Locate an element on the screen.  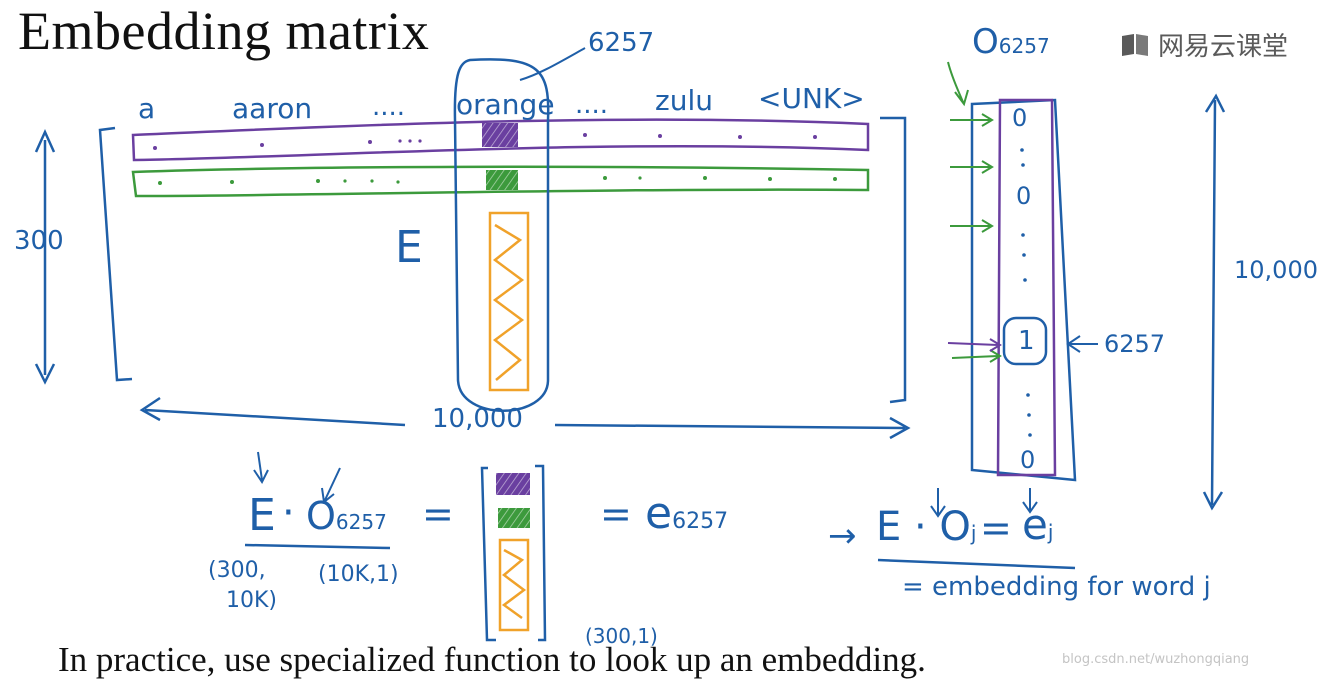
one-index-arrow is located at coordinates (1082, 344).